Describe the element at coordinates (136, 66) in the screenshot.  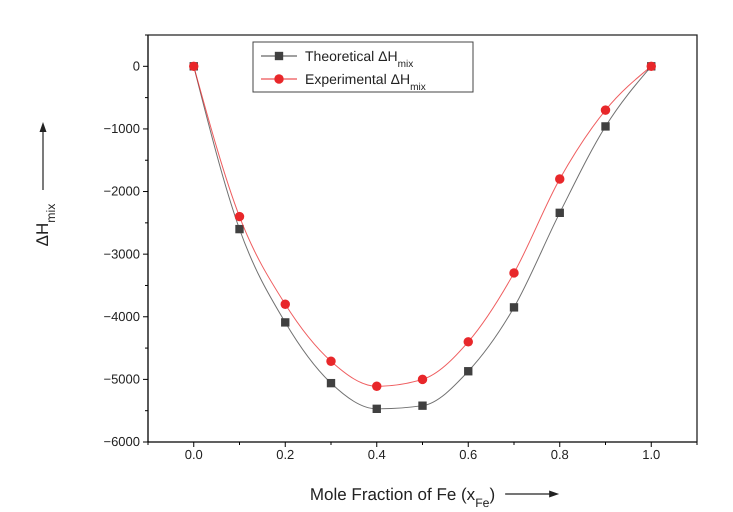
I see `y-tick-label: 0` at that location.